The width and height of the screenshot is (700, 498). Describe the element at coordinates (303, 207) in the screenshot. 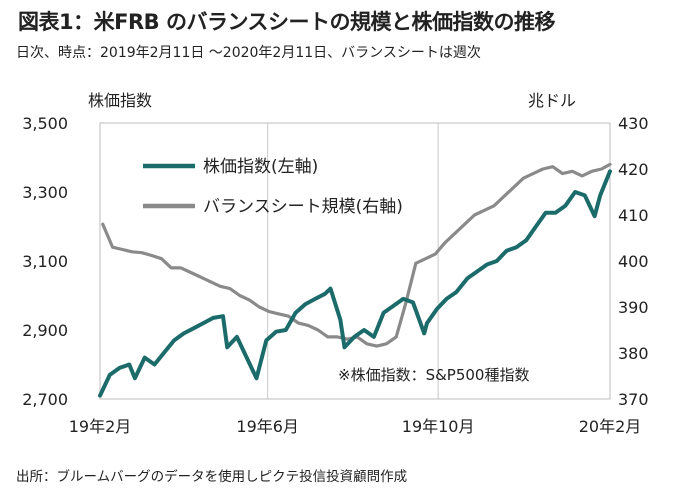

I see `legend-label-balance: バランスシート規模(右軸)` at that location.